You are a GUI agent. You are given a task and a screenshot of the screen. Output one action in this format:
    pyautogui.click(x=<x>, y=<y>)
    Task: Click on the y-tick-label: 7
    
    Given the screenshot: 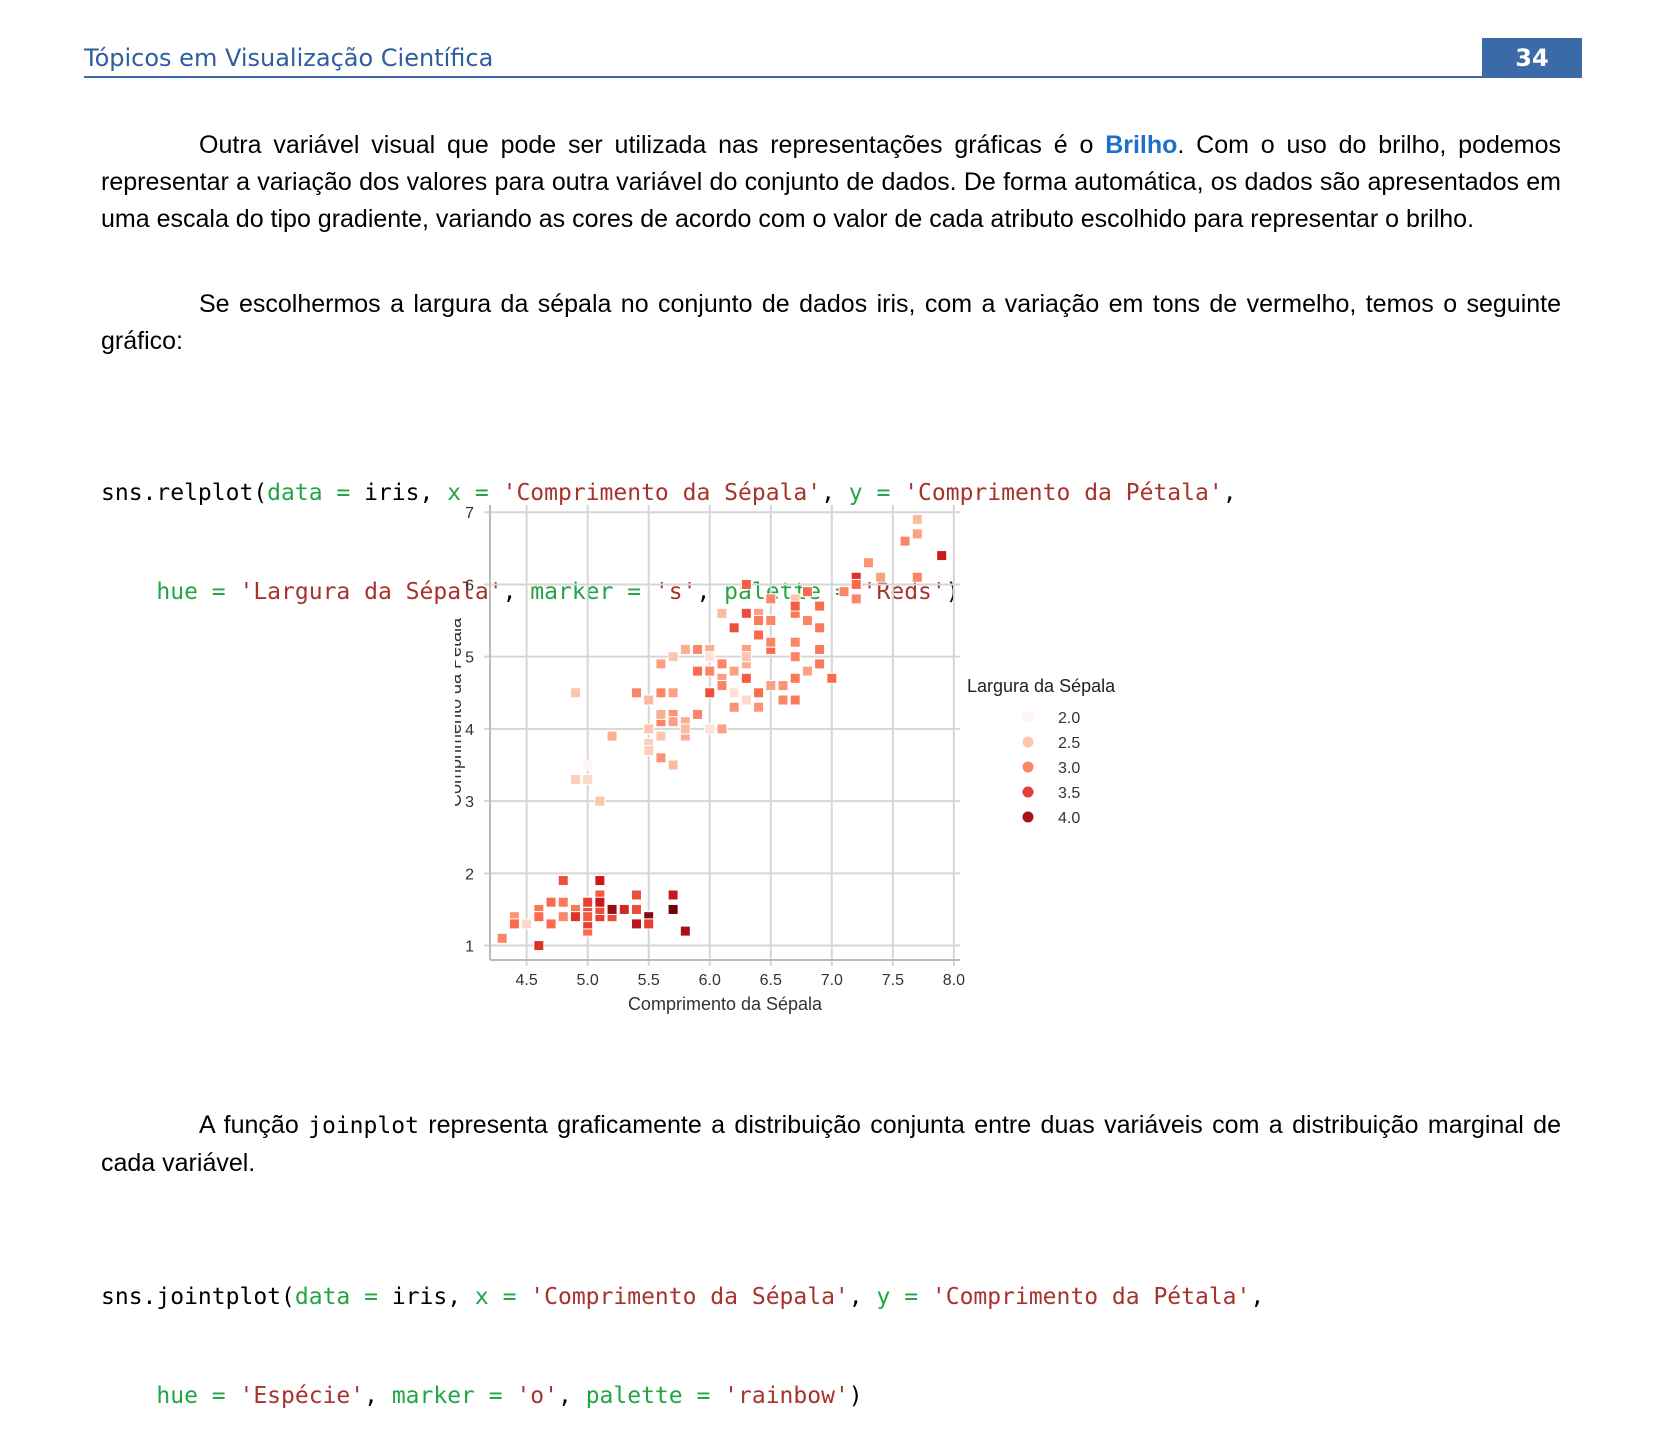 What is the action you would take?
    pyautogui.click(x=469, y=513)
    